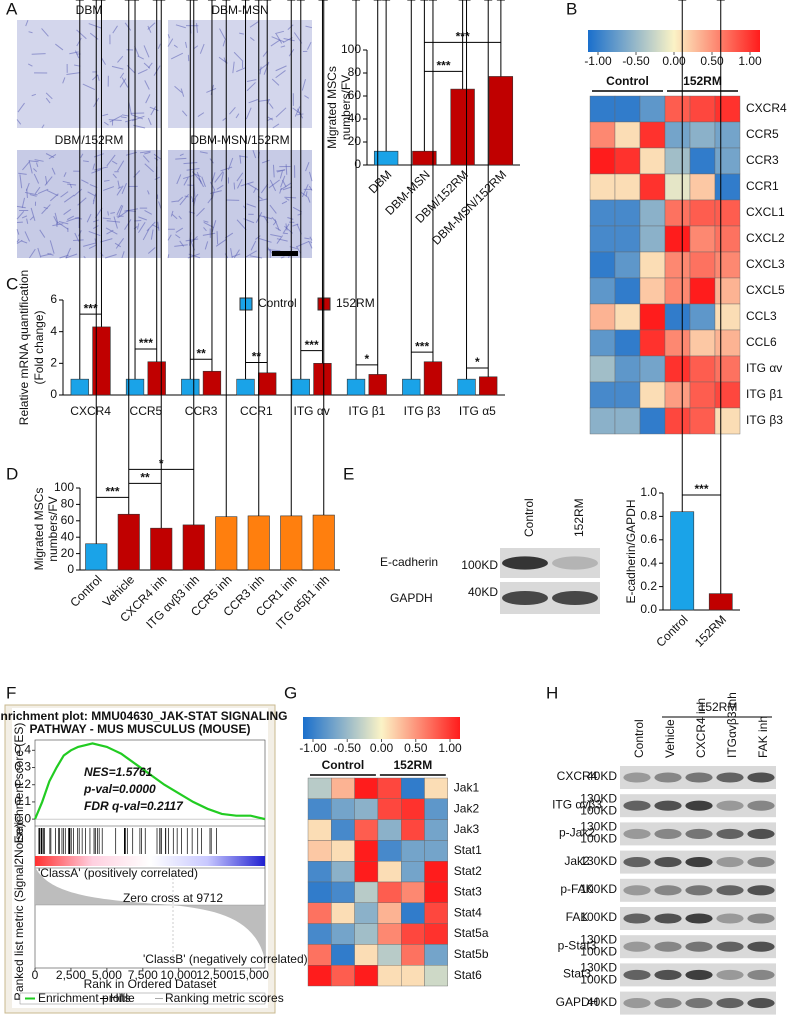  What do you see at coordinates (479, 565) in the screenshot?
I see `marker-label: 100KD` at bounding box center [479, 565].